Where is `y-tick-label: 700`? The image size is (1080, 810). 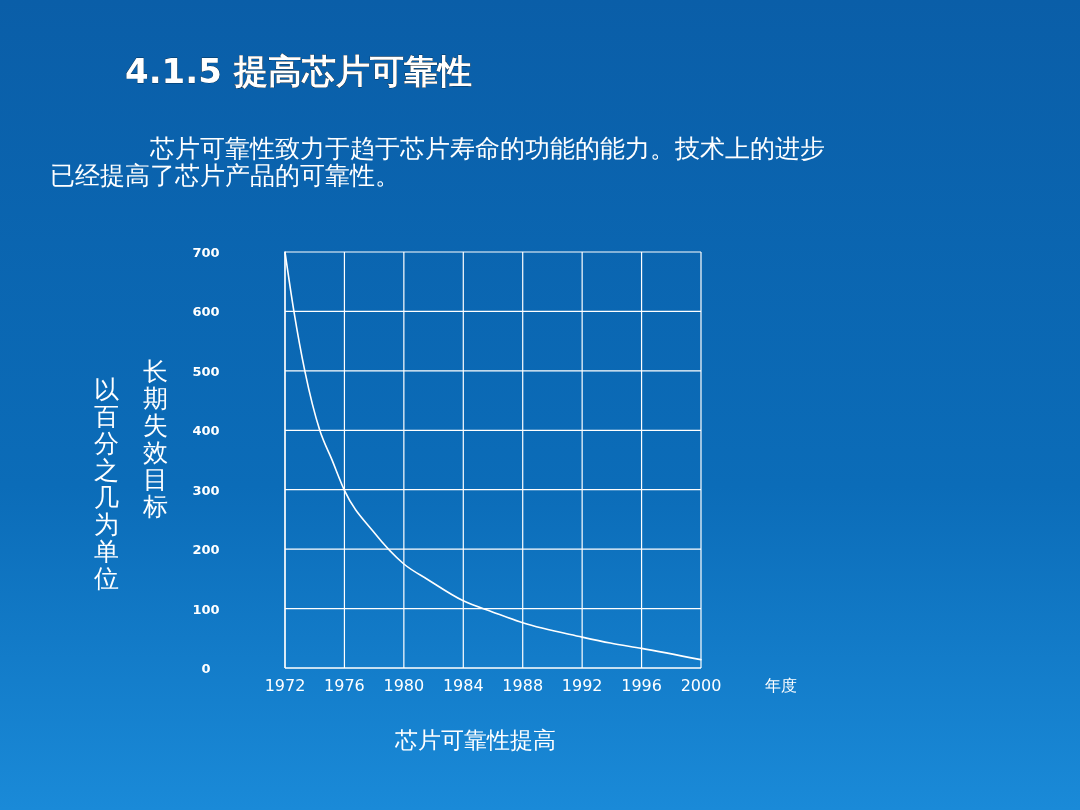 y-tick-label: 700 is located at coordinates (206, 252).